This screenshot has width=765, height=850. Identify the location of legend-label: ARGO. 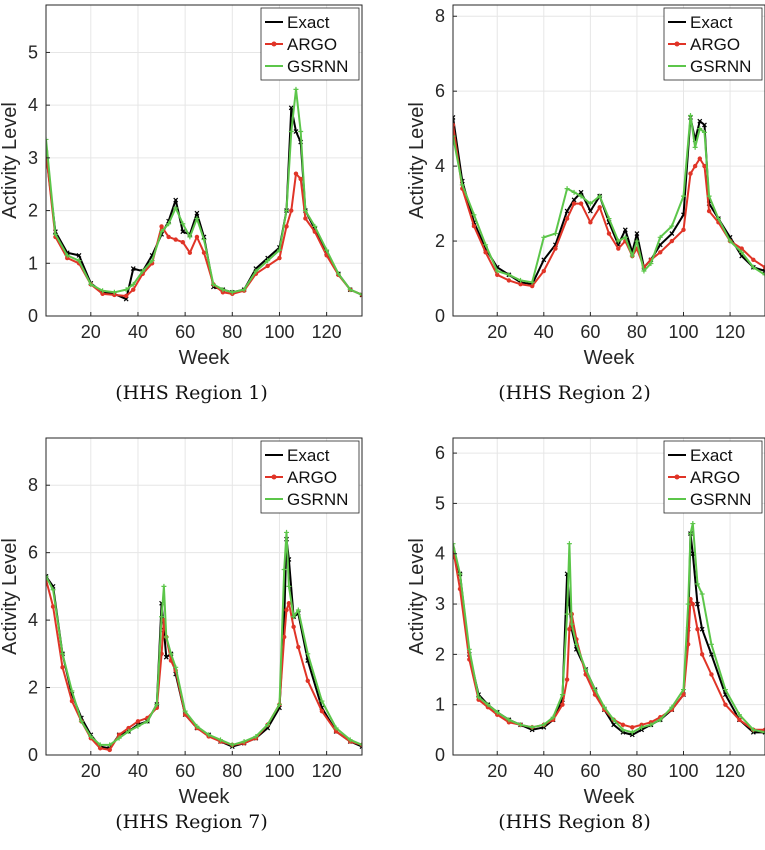
(312, 477).